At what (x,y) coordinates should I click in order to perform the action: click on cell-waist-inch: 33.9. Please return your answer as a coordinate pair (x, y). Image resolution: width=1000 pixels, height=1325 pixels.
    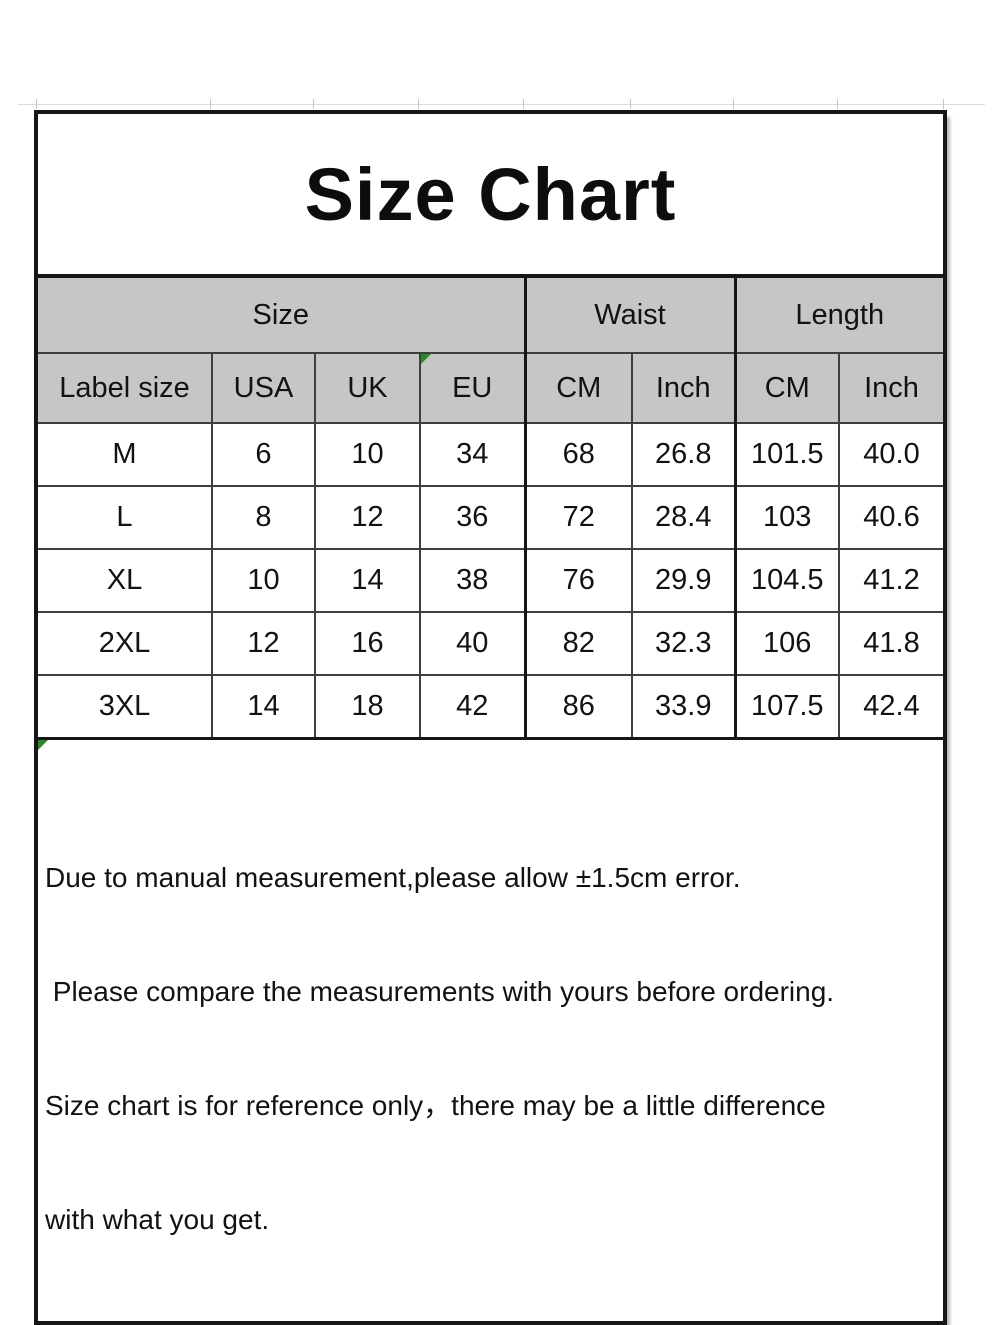
    Looking at the image, I should click on (684, 707).